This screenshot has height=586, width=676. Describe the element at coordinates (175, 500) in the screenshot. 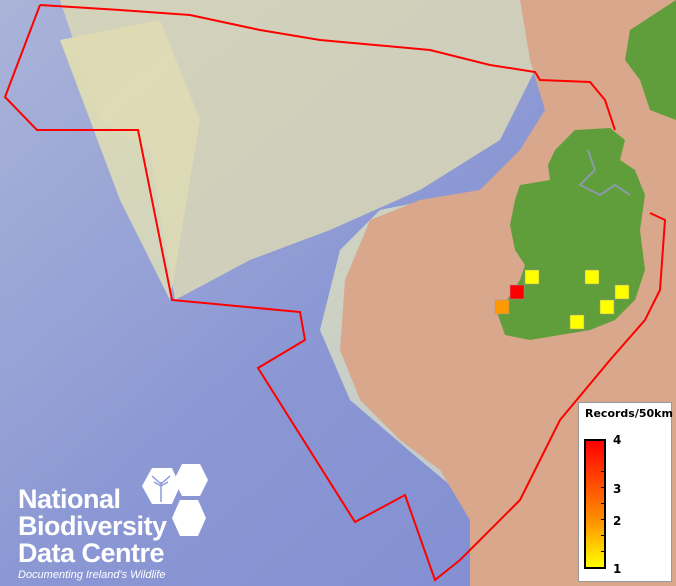

I see `logo-hexagons-icon` at that location.